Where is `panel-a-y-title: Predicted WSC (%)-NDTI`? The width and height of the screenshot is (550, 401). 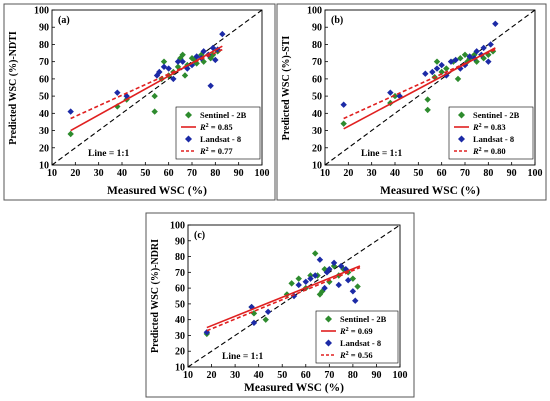
panel-a-y-title: Predicted WSC (%)-NDTI is located at coordinates (13, 88).